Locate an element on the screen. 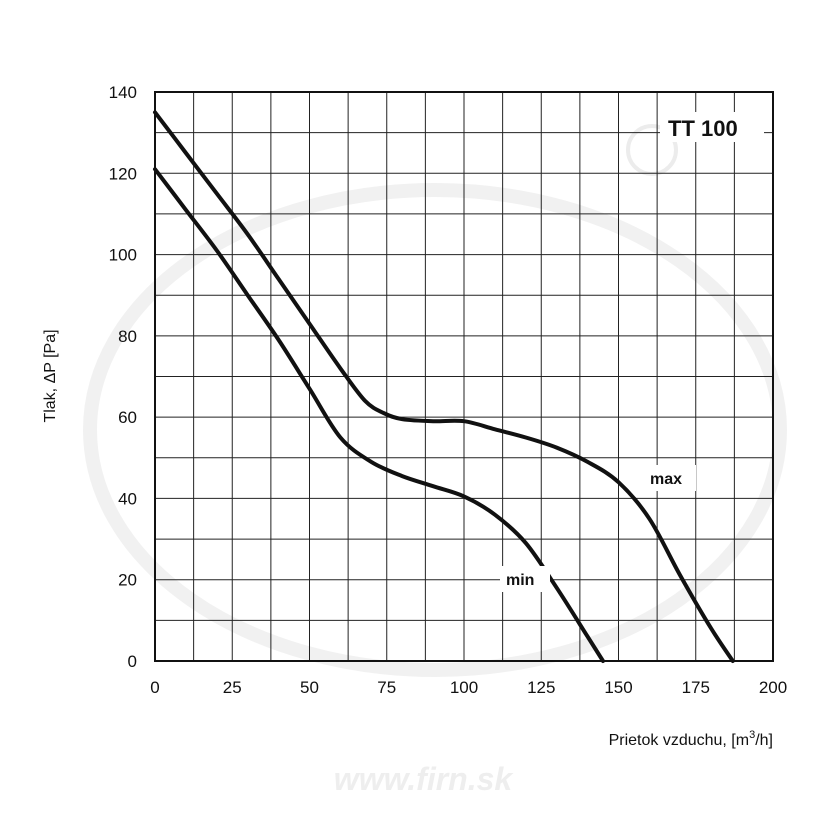 Image resolution: width=830 pixels, height=830 pixels. x-tick-label: 50 is located at coordinates (309, 687).